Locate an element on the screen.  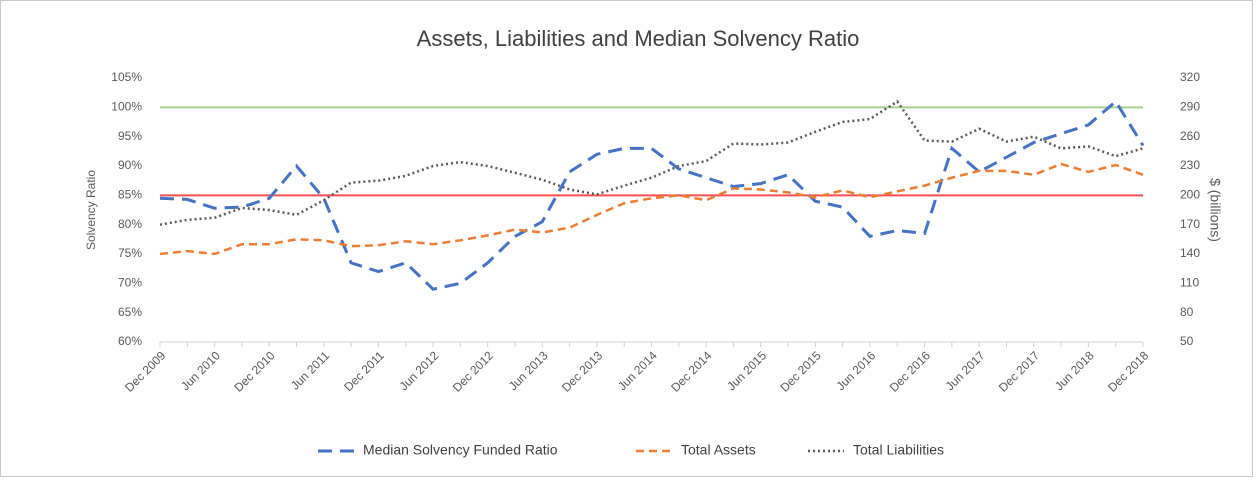
y2-tick-label: 290 is located at coordinates (1190, 107).